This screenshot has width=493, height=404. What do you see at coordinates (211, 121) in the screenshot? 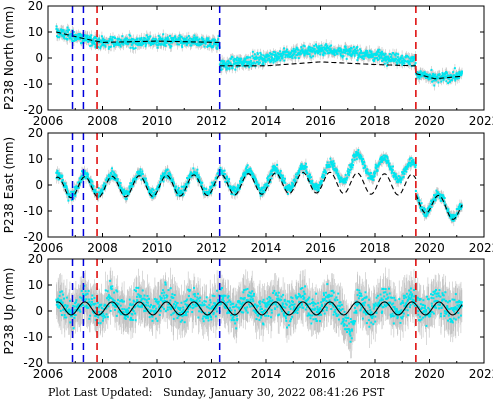
I see `x-tick-label: 2012` at bounding box center [211, 121].